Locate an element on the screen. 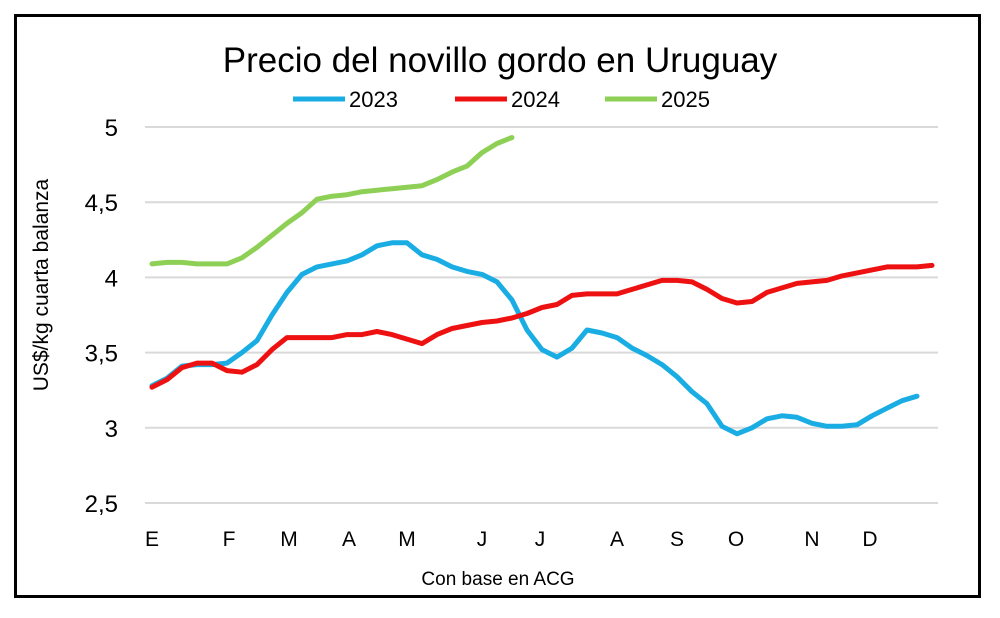 The height and width of the screenshot is (618, 1000). x-tick-label: F is located at coordinates (229, 539).